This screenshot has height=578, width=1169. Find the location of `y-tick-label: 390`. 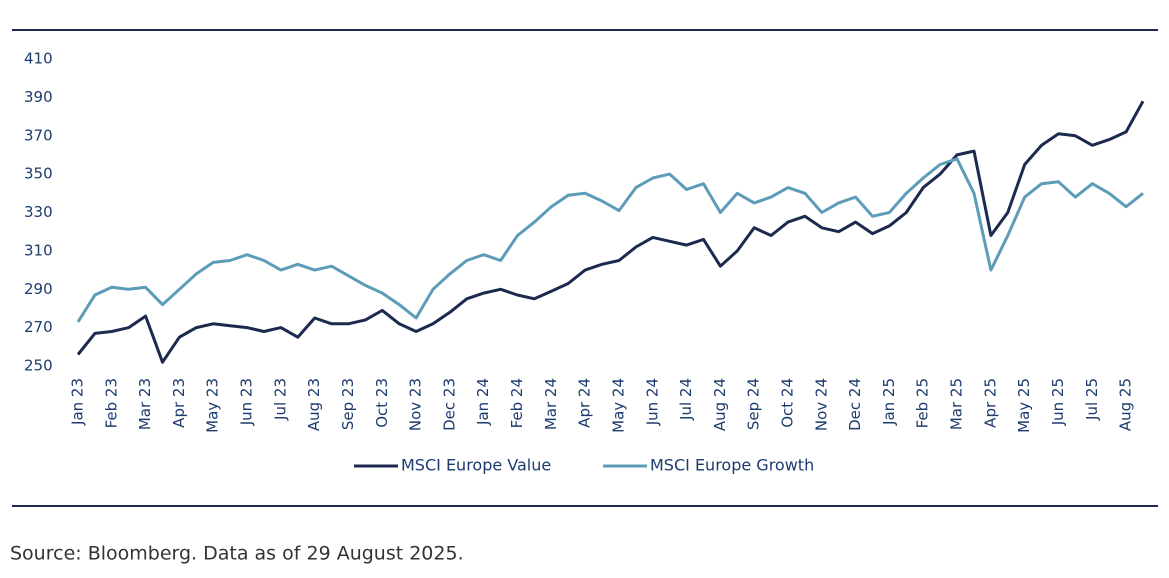

y-tick-label: 390 is located at coordinates (38, 97).